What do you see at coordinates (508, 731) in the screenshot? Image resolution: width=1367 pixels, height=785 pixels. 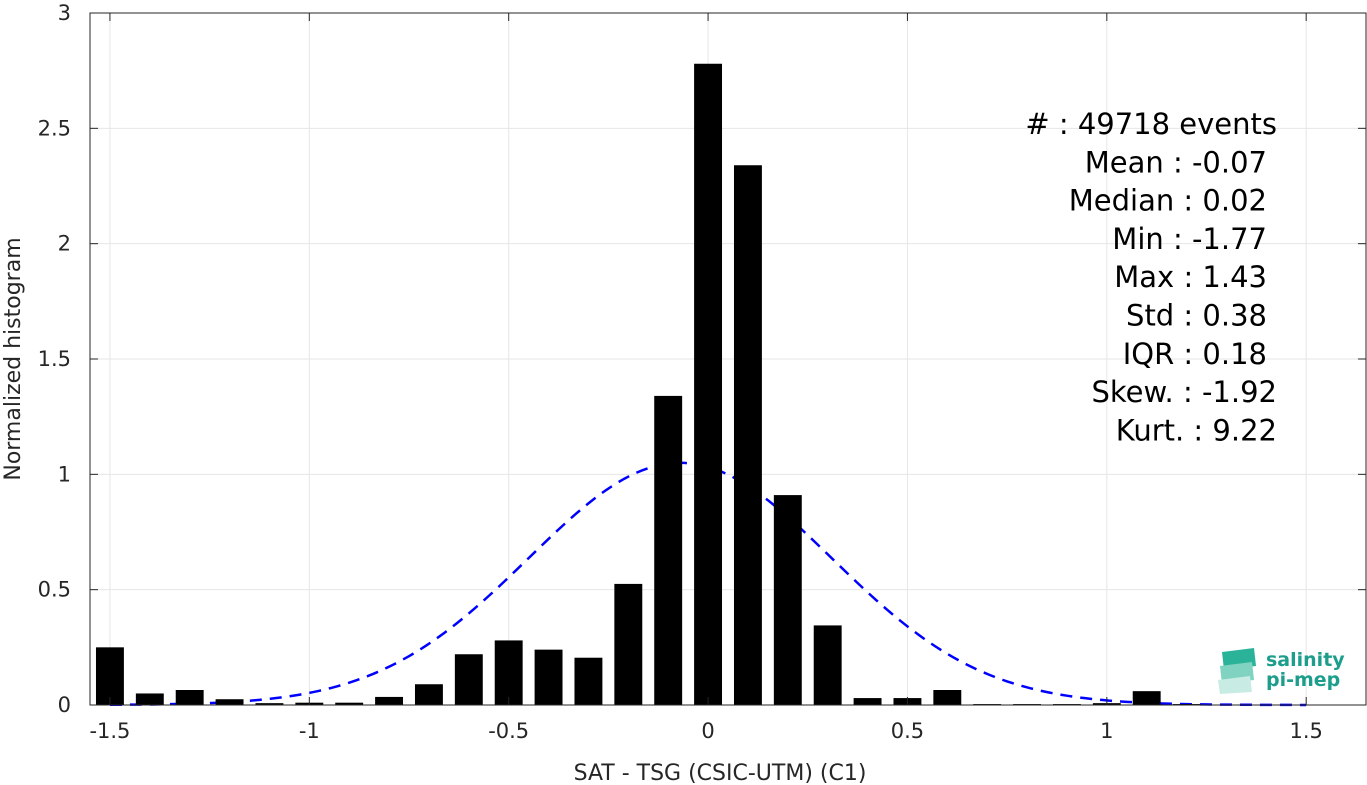 I see `x-tick-label: -0.5` at bounding box center [508, 731].